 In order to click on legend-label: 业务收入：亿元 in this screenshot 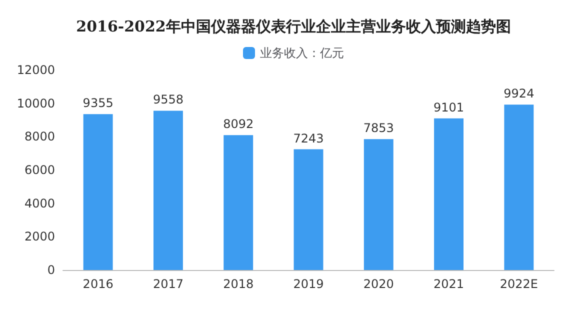, I will do `click(302, 53)`.